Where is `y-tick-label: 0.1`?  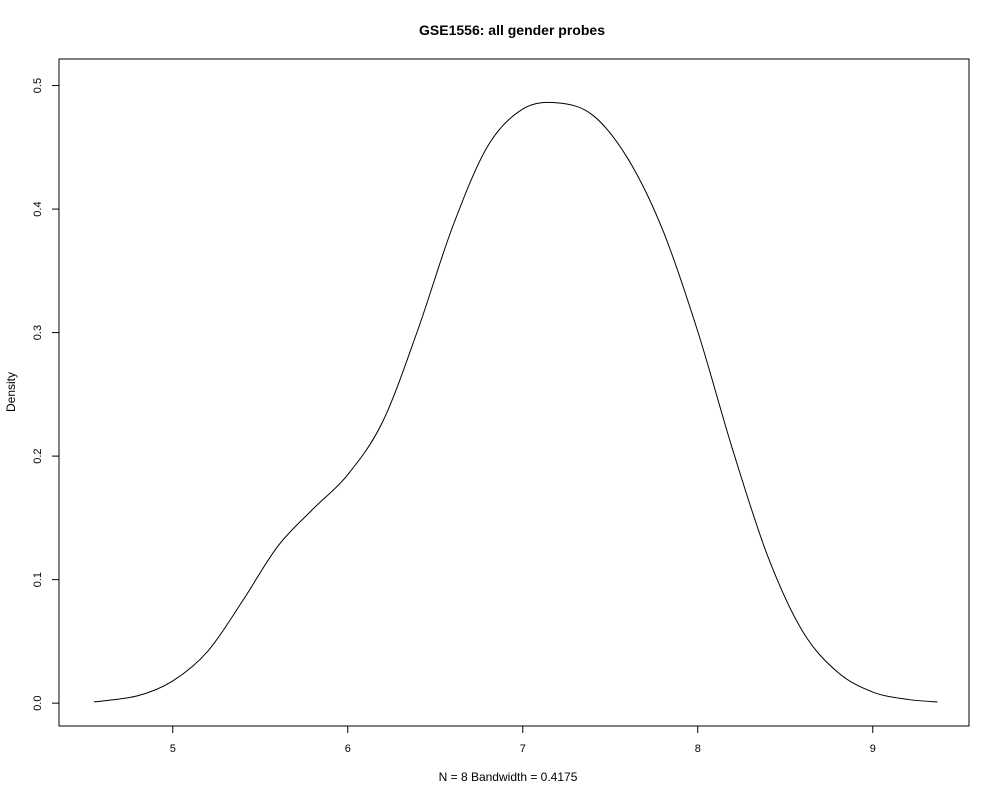
y-tick-label: 0.1 is located at coordinates (38, 579).